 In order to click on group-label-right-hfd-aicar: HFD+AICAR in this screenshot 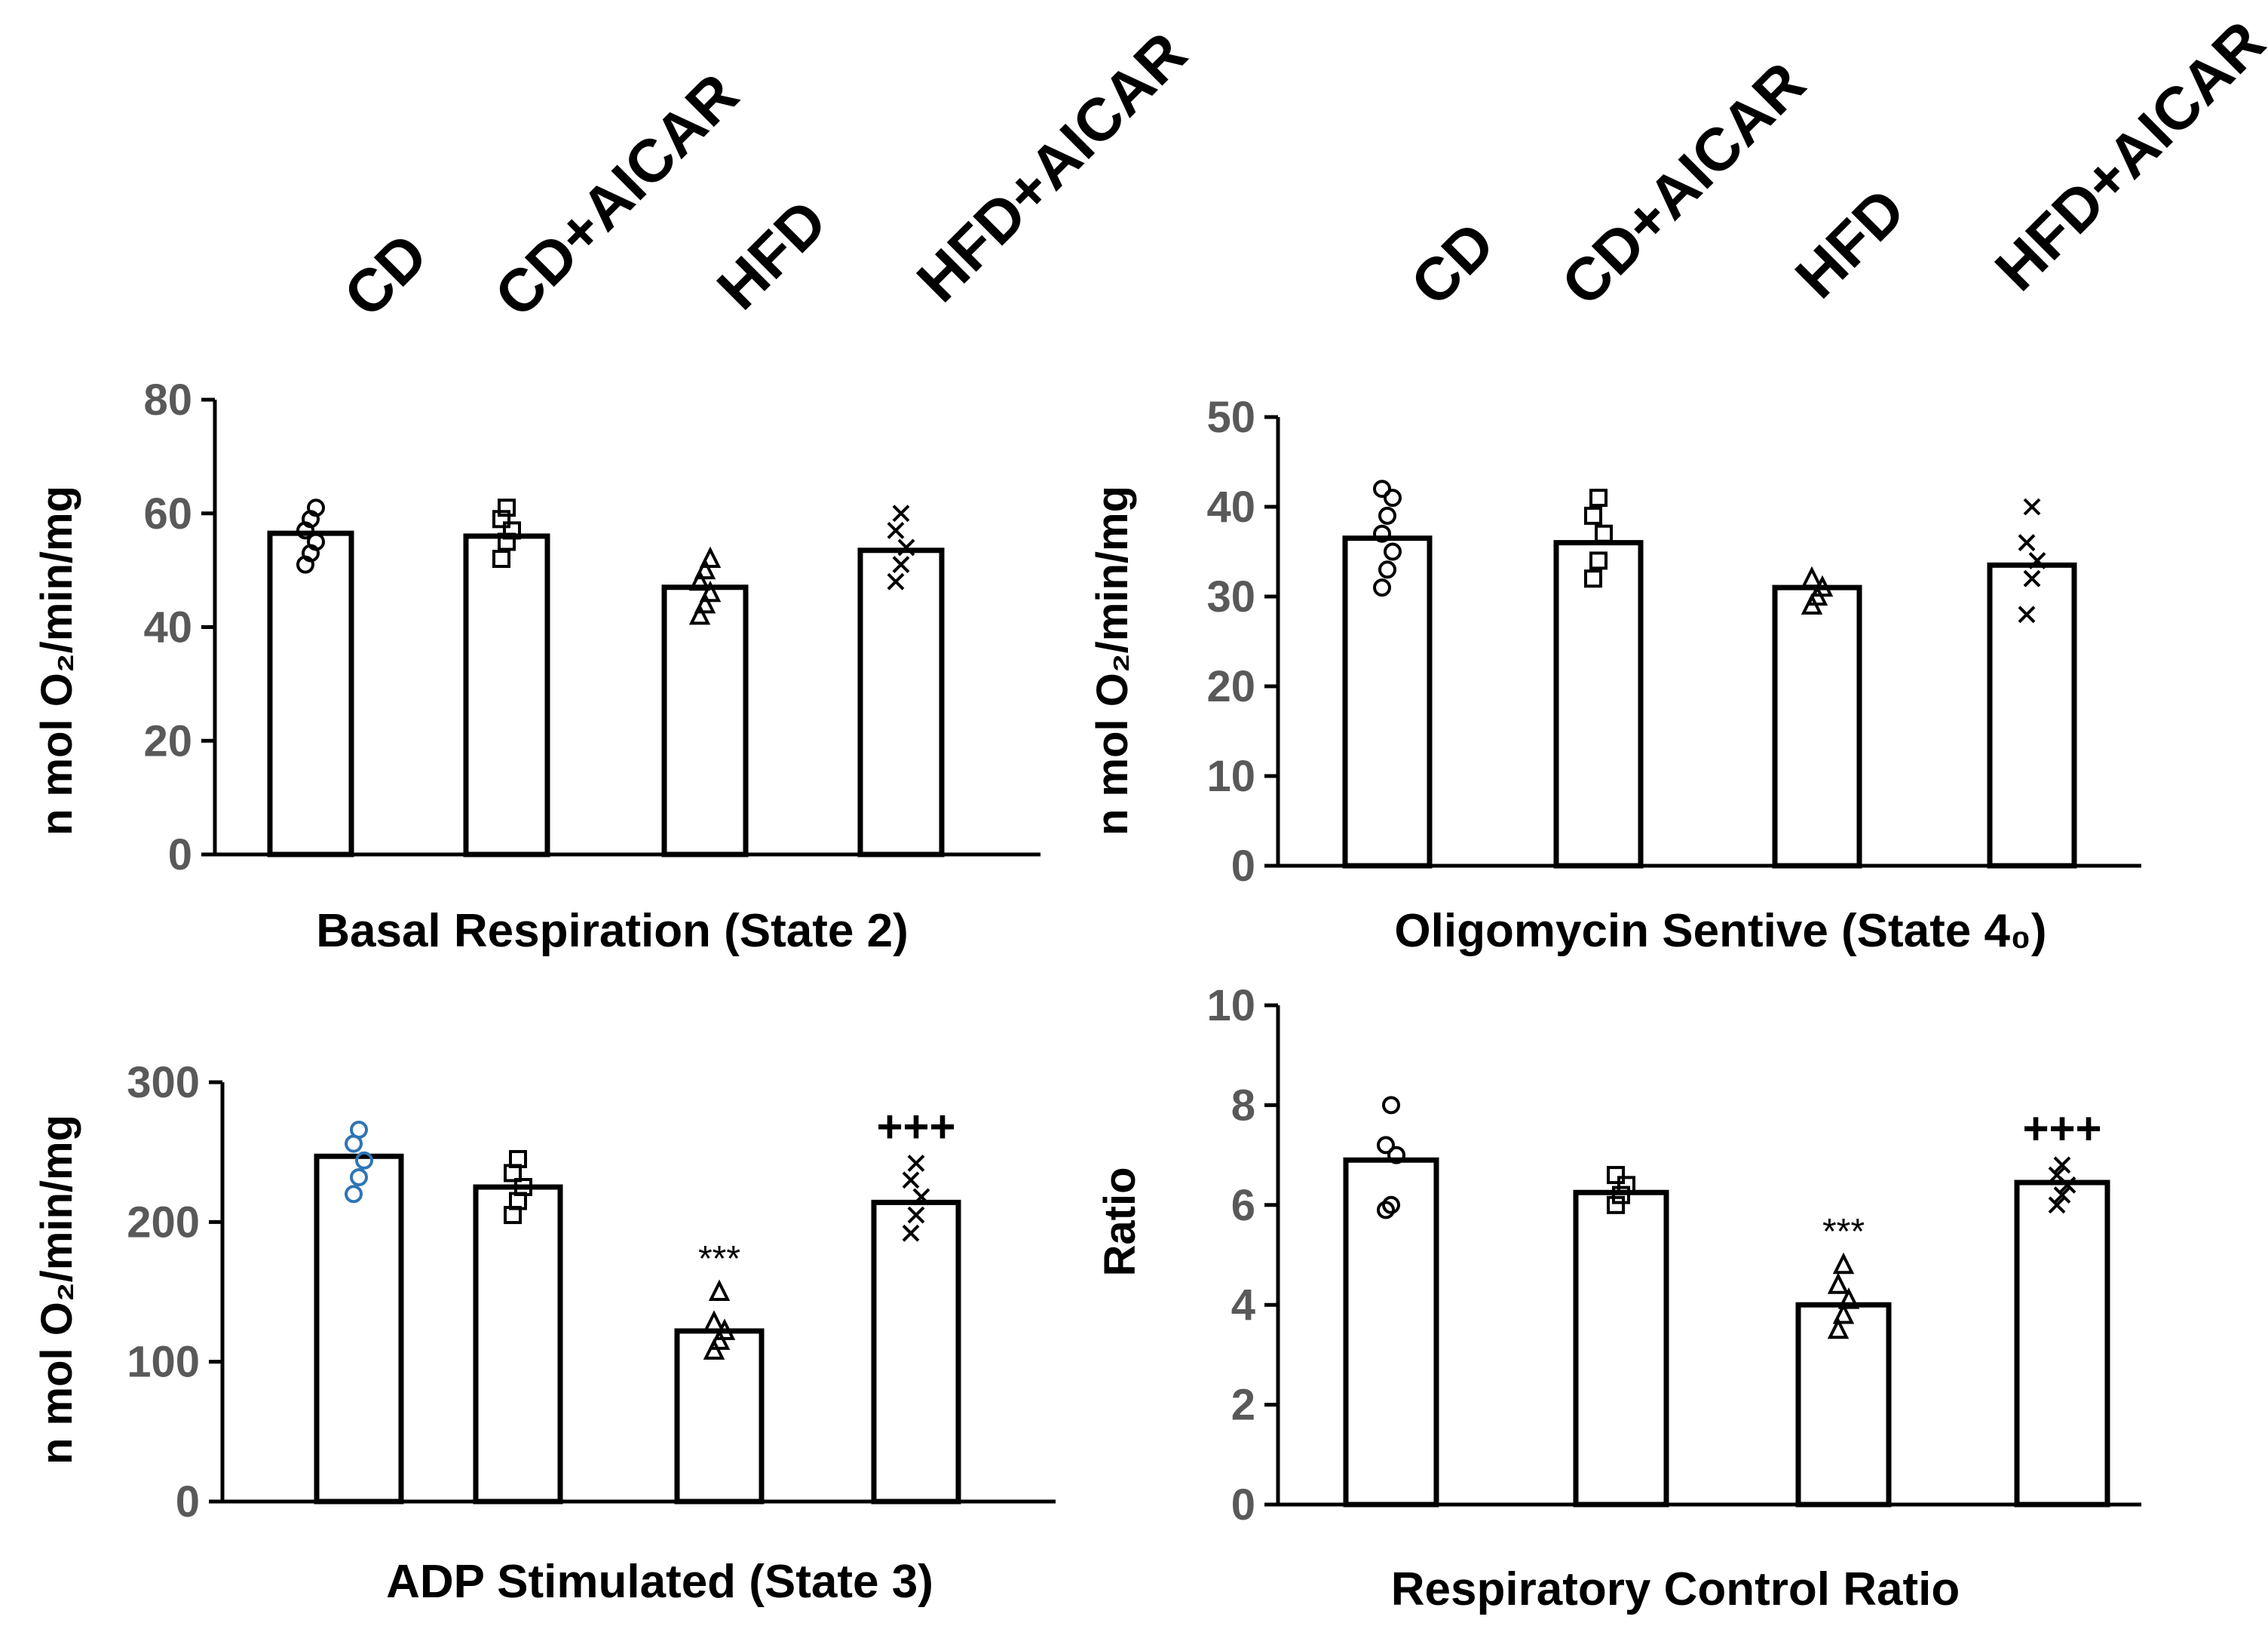, I will do `click(2125, 155)`.